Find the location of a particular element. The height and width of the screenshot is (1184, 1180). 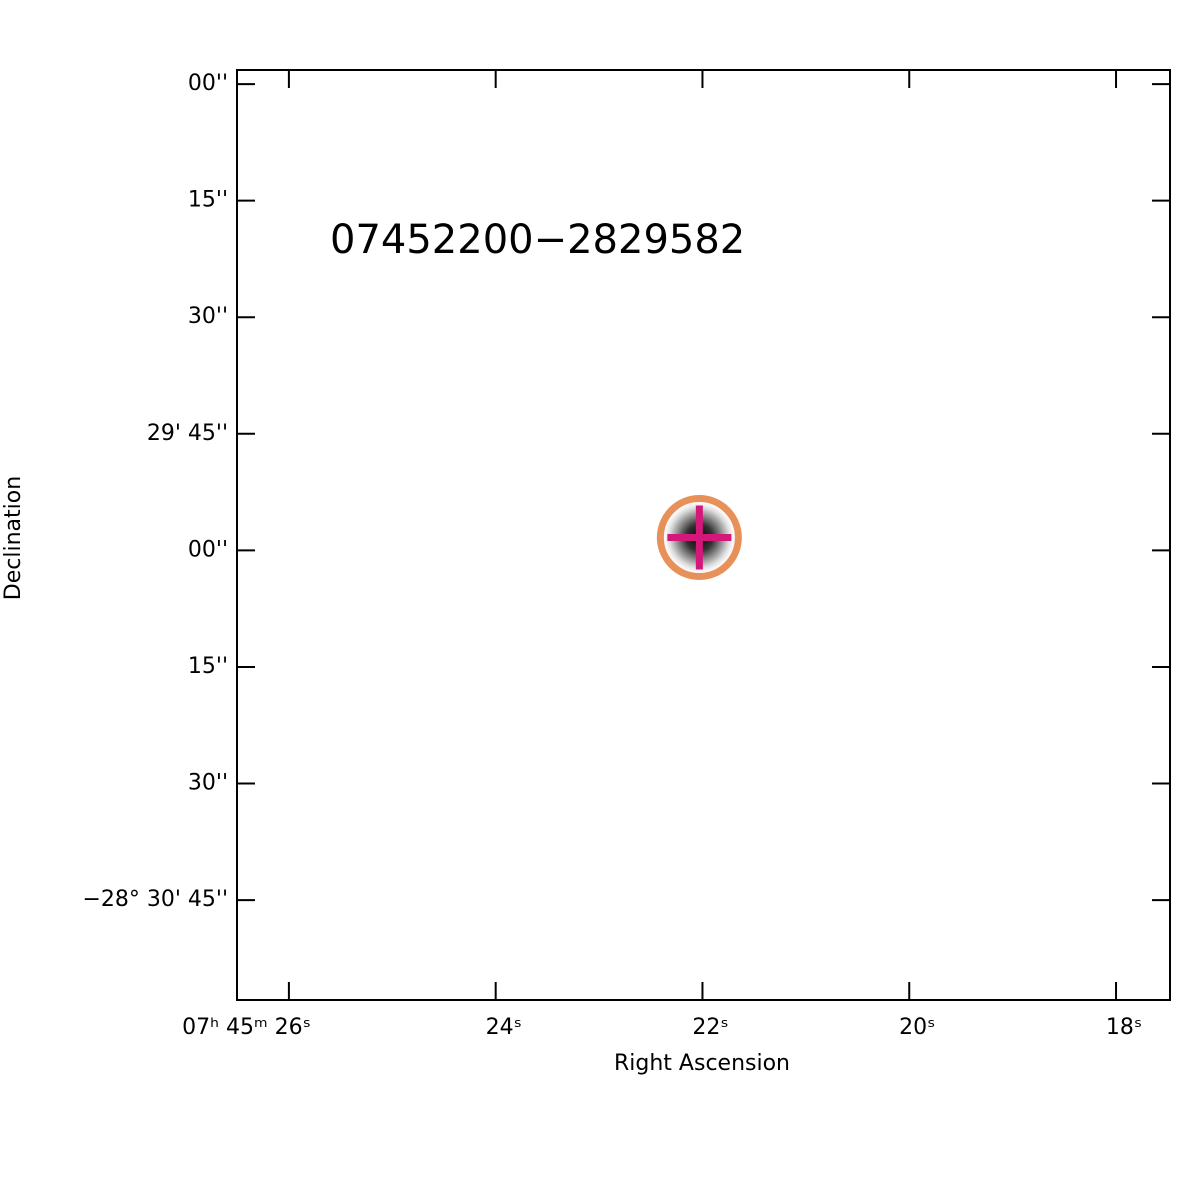

x-tick-label: 07ʰ 45ᵐ 26ˢ is located at coordinates (246, 1027).